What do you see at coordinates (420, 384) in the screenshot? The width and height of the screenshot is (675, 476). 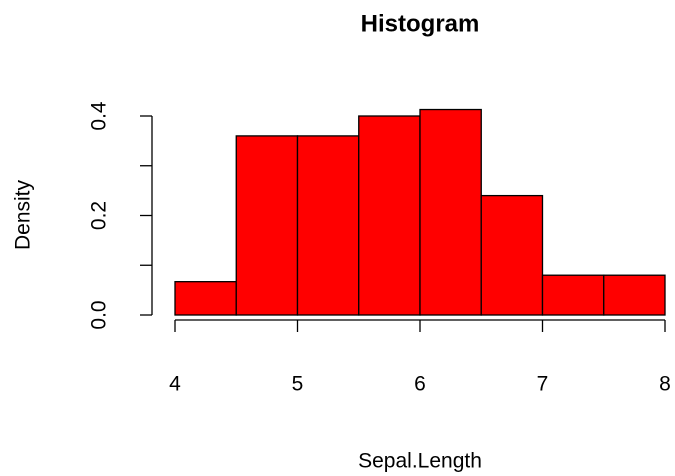 I see `x-tick-label: 6` at bounding box center [420, 384].